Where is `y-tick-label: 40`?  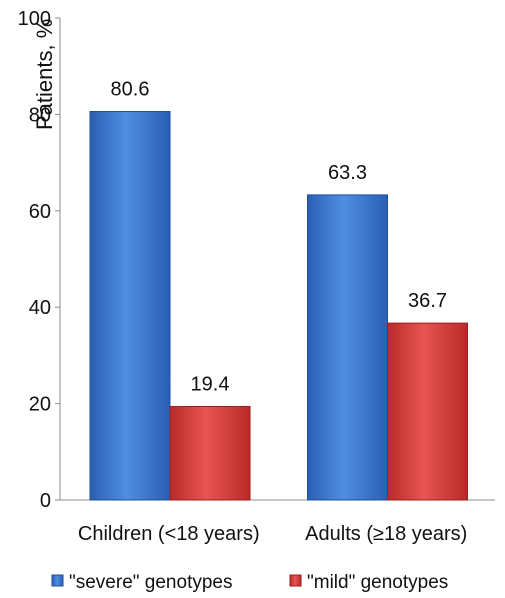 y-tick-label: 40 is located at coordinates (40, 308).